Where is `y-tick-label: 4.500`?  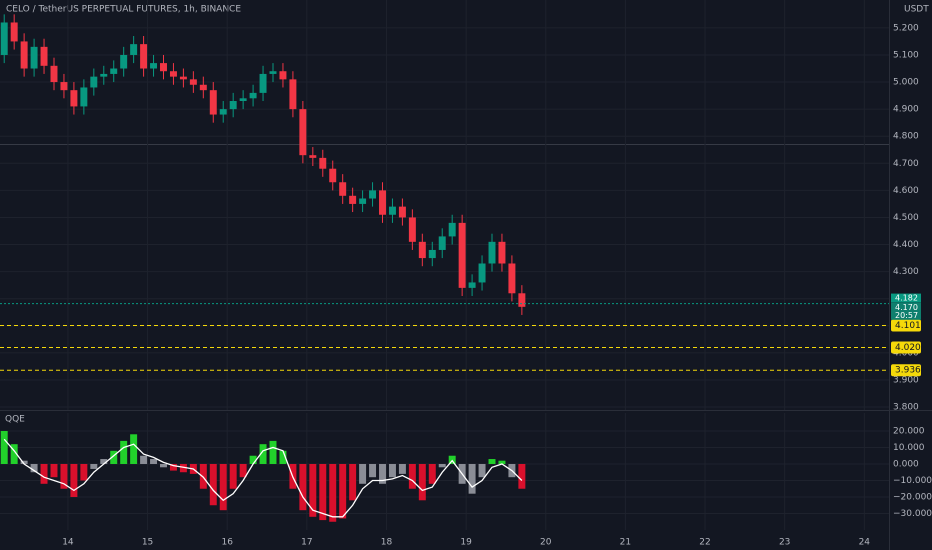 y-tick-label: 4.500 is located at coordinates (906, 218).